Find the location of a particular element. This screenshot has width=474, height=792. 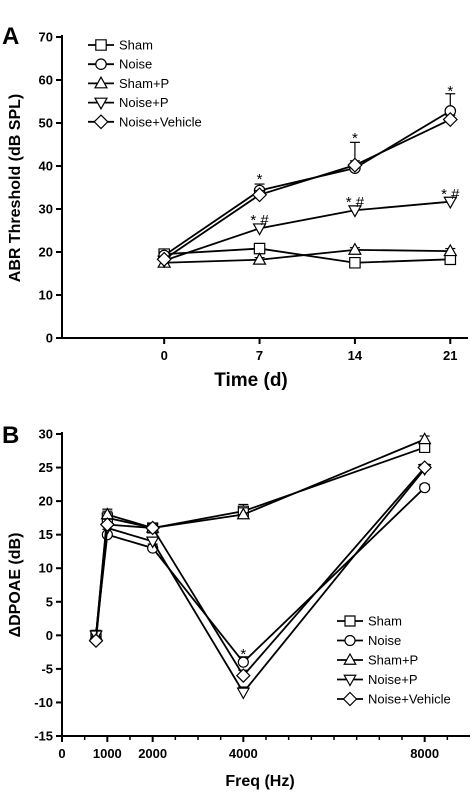

y-tick-label: 40 is located at coordinates (46, 166).